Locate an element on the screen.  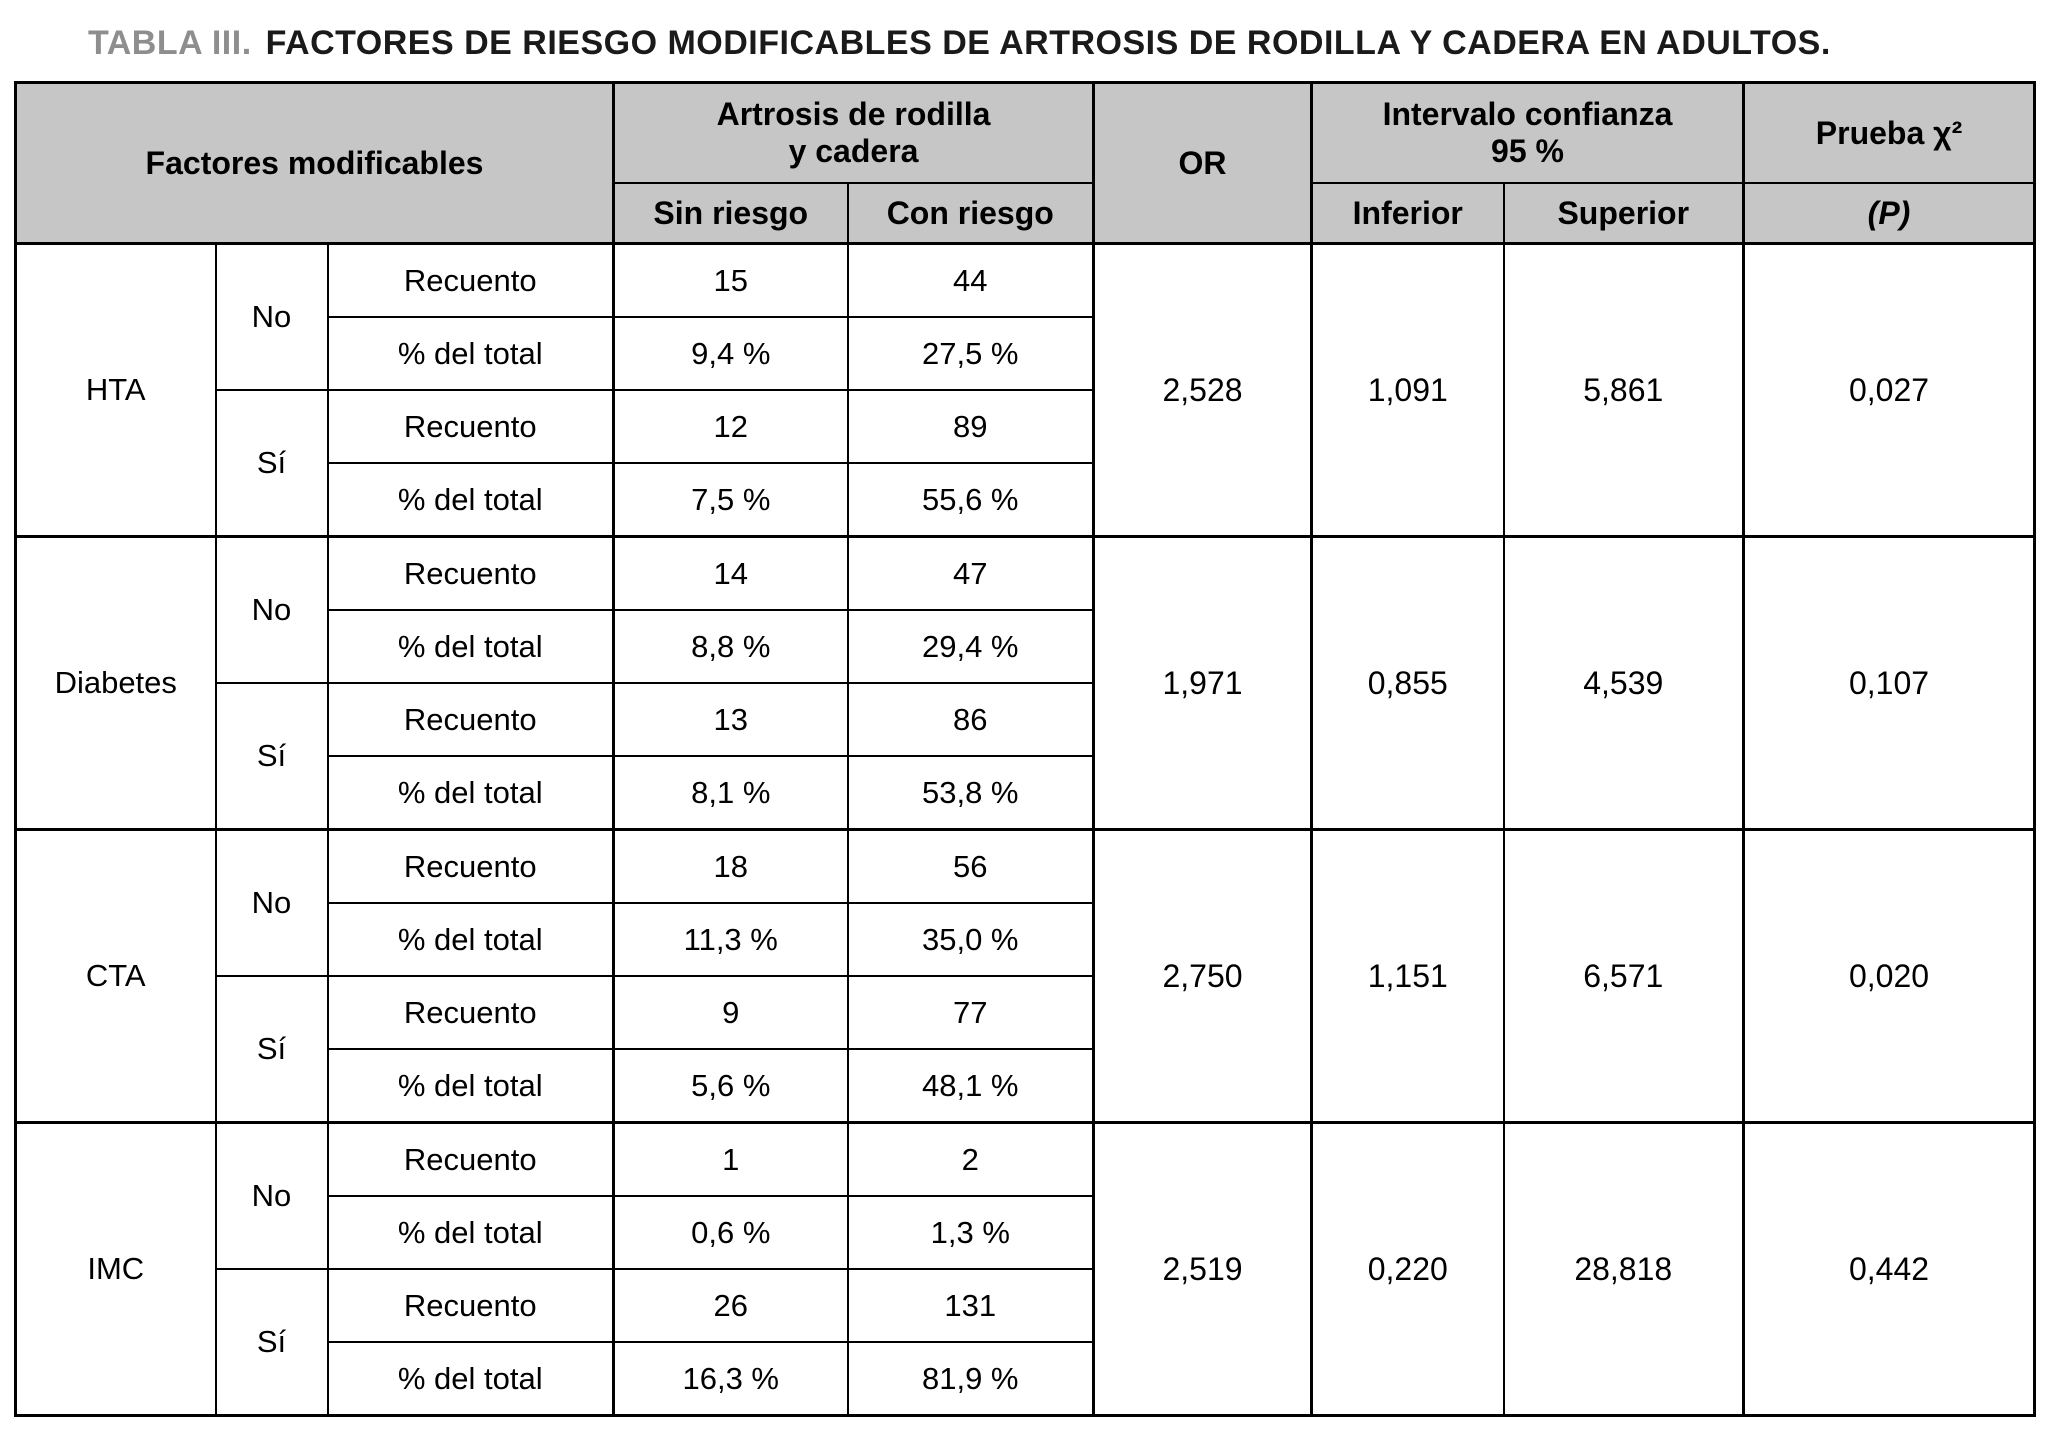
cell-con-riesgo: 48,1 % is located at coordinates (970, 1086).